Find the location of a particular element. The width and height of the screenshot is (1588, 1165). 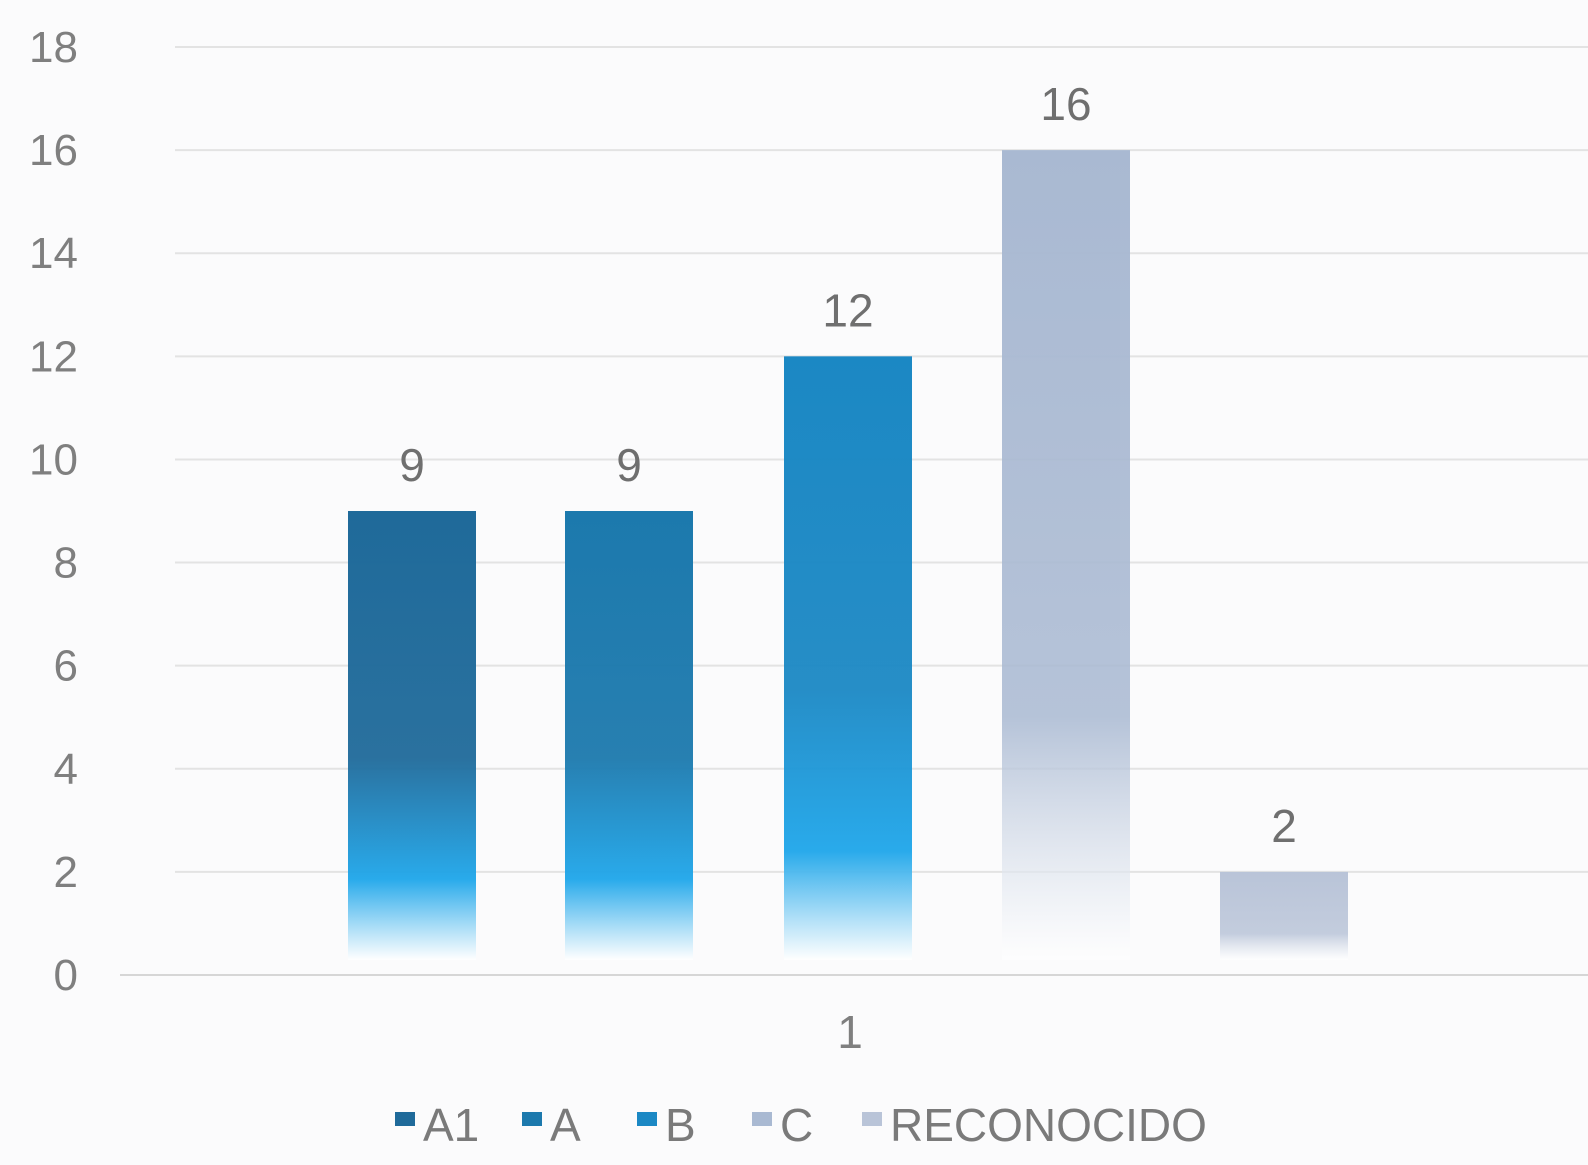

data-label-a: 9 is located at coordinates (629, 465).